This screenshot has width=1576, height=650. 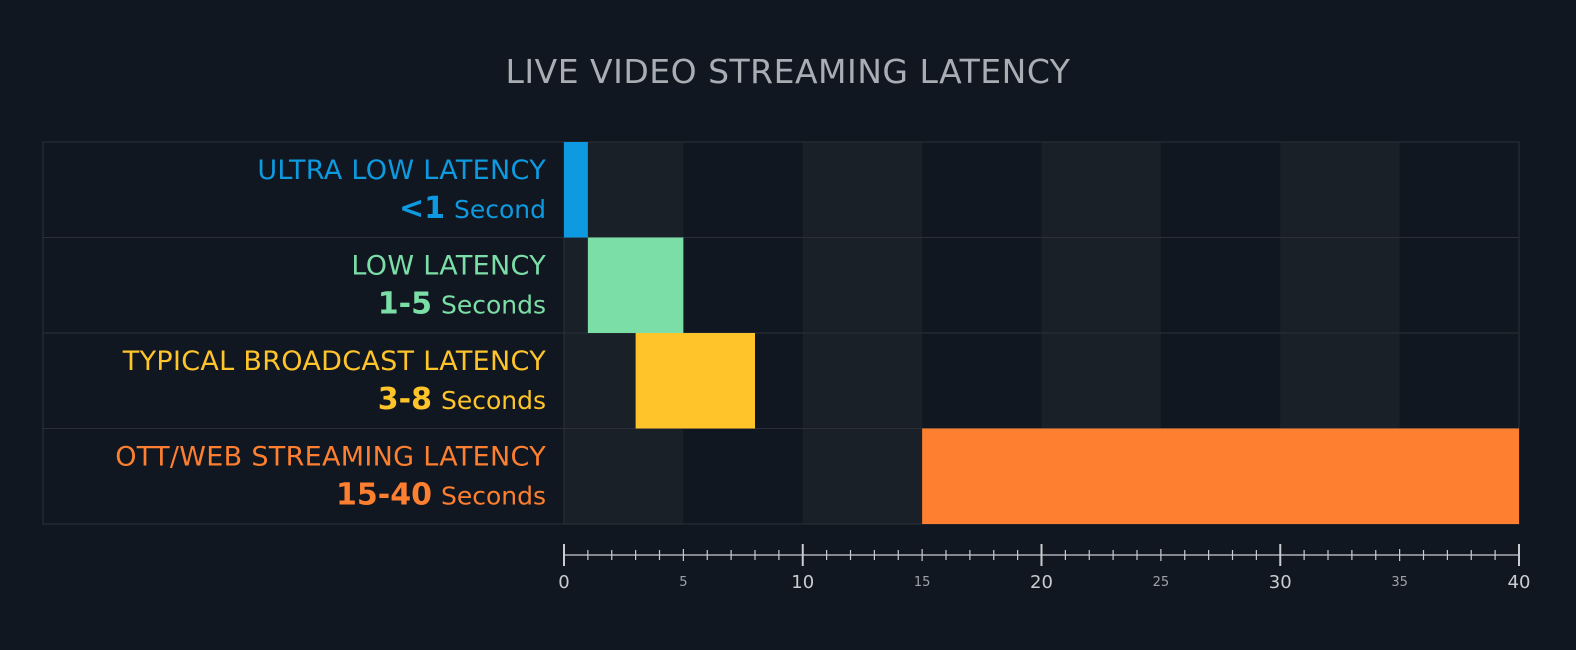 I want to click on major-tick-label: 30, so click(x=1280, y=582).